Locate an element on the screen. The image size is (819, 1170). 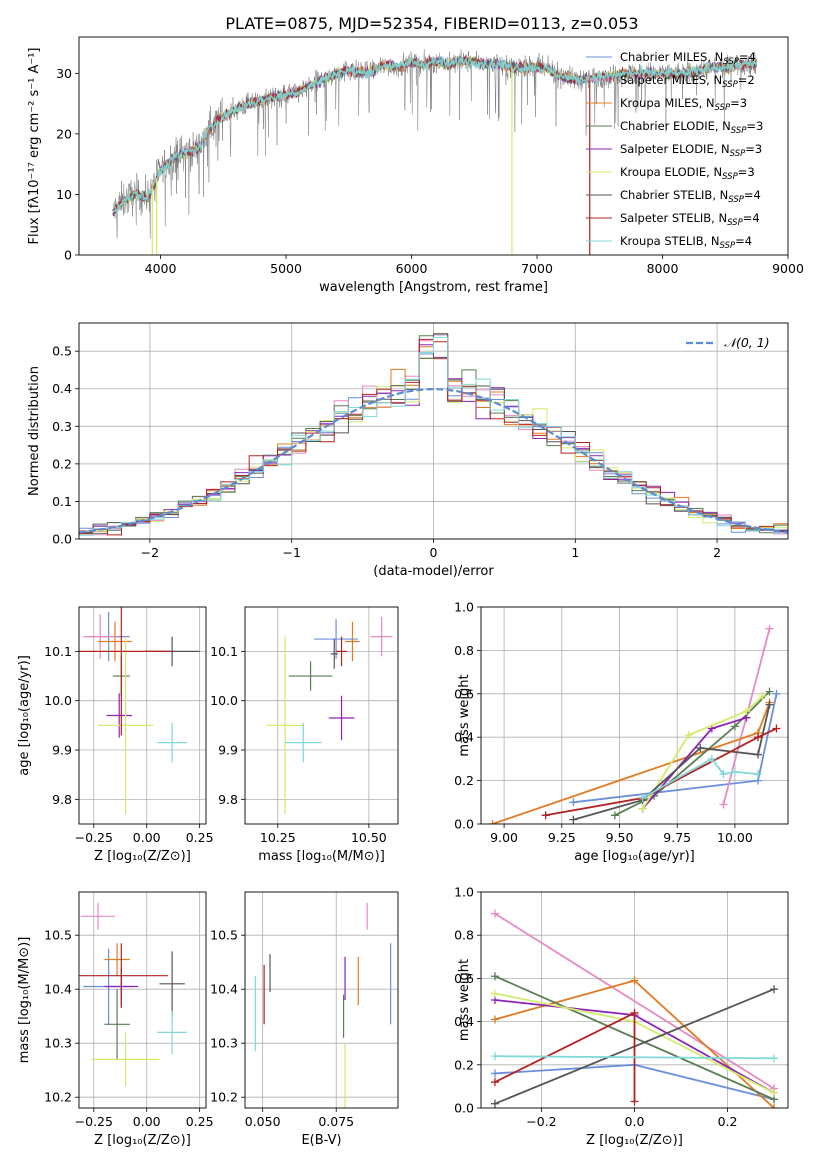
legend-entry: Kroupa ELODIE, NSSP=3 is located at coordinates (687, 173).